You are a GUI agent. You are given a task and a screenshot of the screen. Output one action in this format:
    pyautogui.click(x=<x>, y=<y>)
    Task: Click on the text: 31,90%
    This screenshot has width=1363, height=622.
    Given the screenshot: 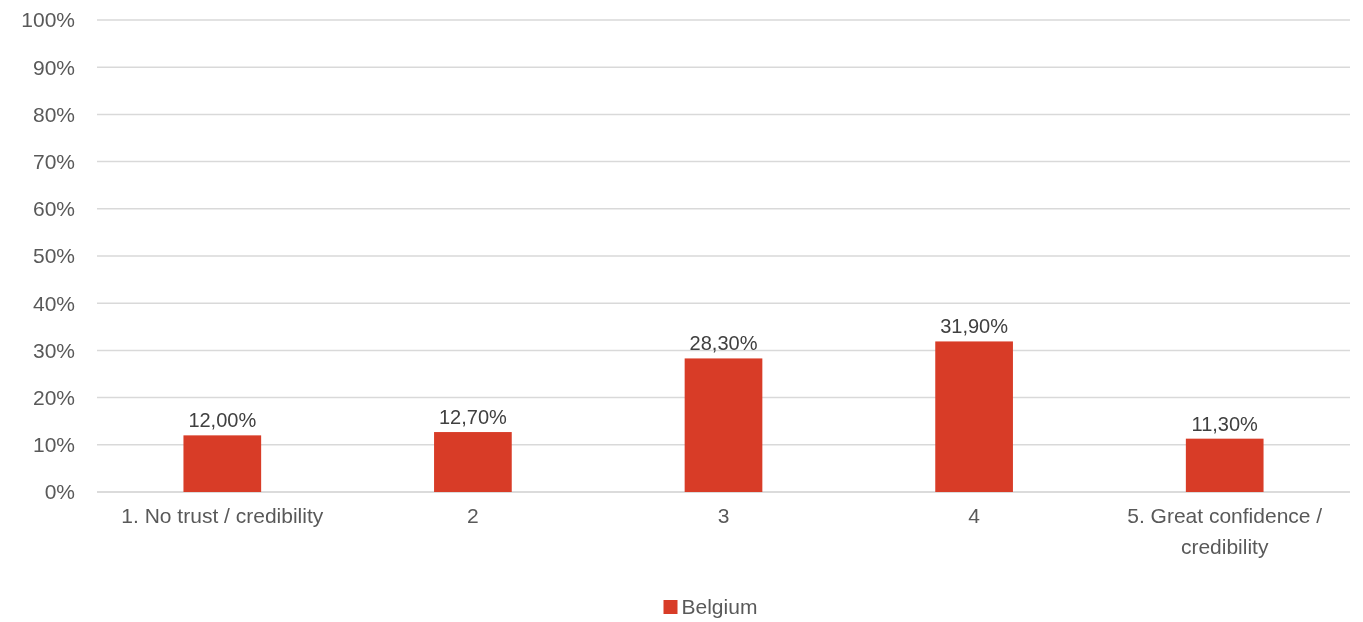 What is the action you would take?
    pyautogui.click(x=974, y=326)
    